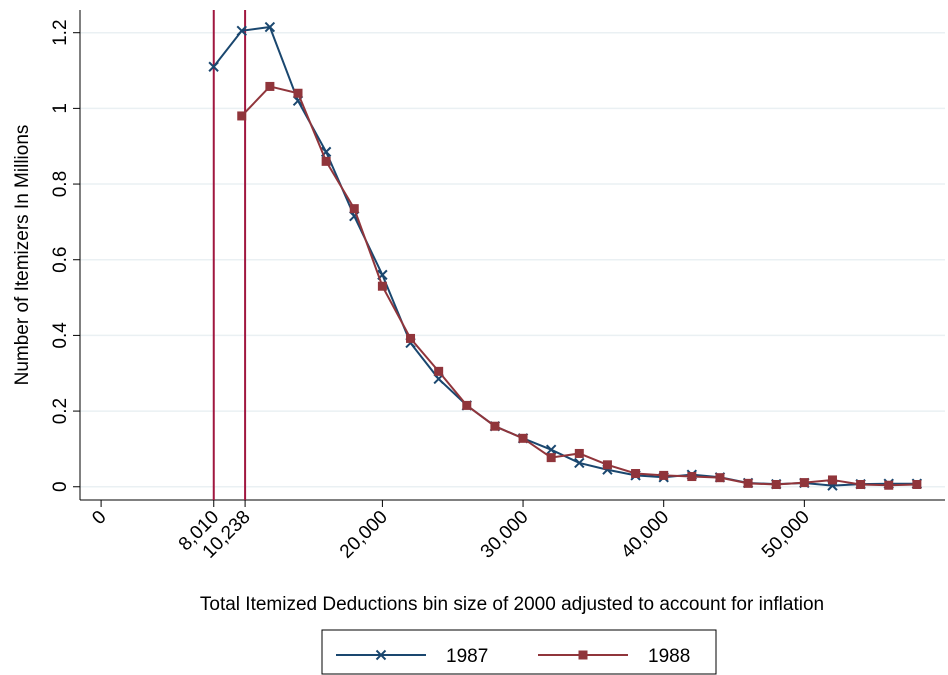 This screenshot has width=948, height=675. Describe the element at coordinates (669, 656) in the screenshot. I see `legend-label: 1988` at that location.